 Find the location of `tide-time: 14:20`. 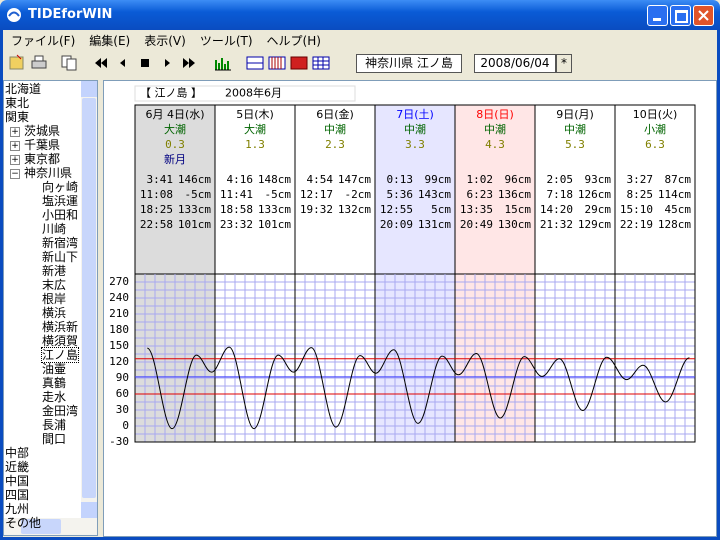

tide-time: 14:20 is located at coordinates (556, 209).